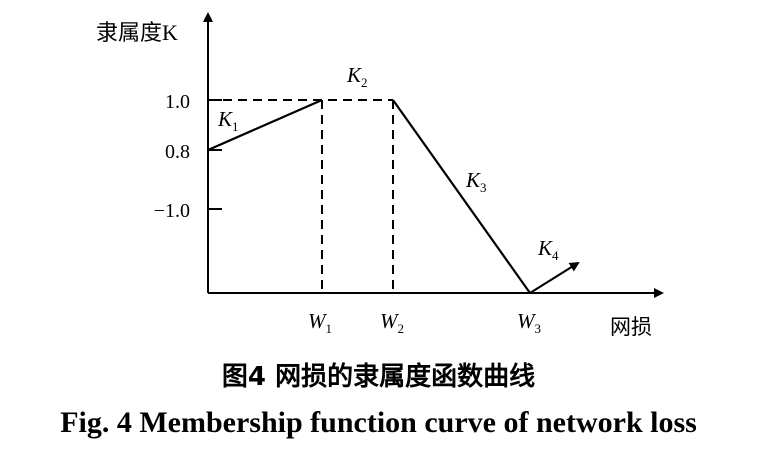 The image size is (757, 457). What do you see at coordinates (225, 119) in the screenshot?
I see `k1-base: K` at bounding box center [225, 119].